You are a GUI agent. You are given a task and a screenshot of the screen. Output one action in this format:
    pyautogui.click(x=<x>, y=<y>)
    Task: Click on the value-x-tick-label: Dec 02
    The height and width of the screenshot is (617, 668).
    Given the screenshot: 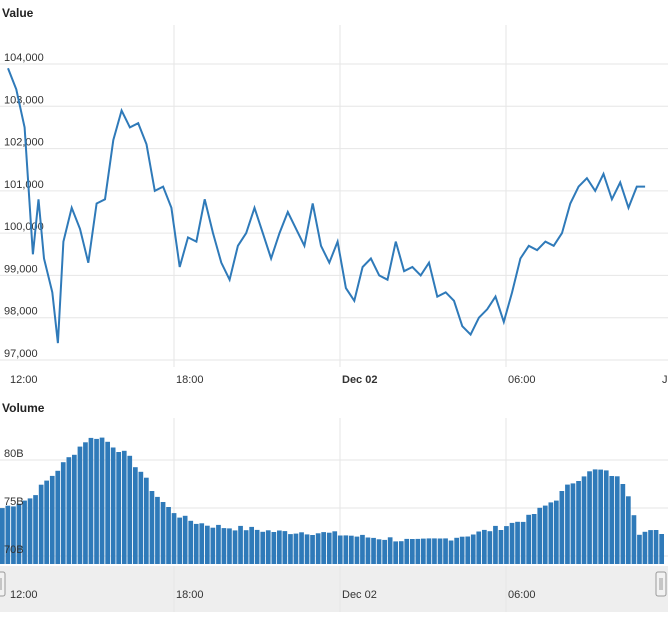 What is the action you would take?
    pyautogui.click(x=359, y=380)
    